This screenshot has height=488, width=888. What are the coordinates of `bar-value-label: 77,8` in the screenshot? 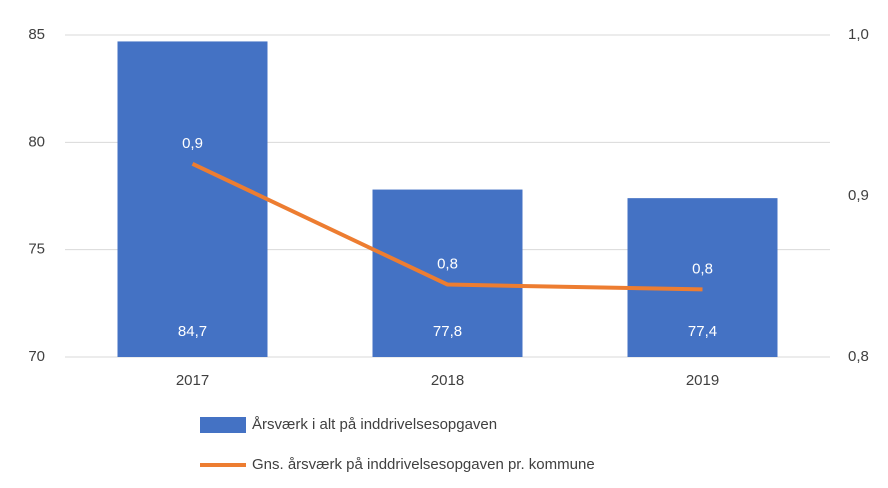 It's located at (447, 331).